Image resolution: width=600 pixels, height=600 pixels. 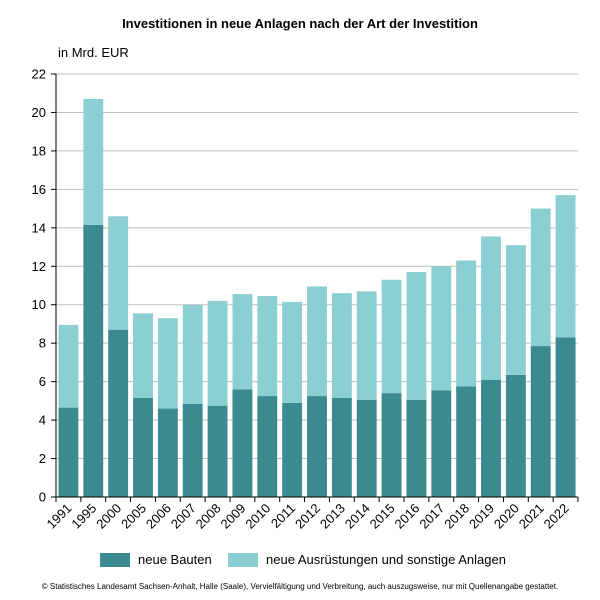 I want to click on legend-label-neue-bauten: neue Bauten, so click(x=175, y=559).